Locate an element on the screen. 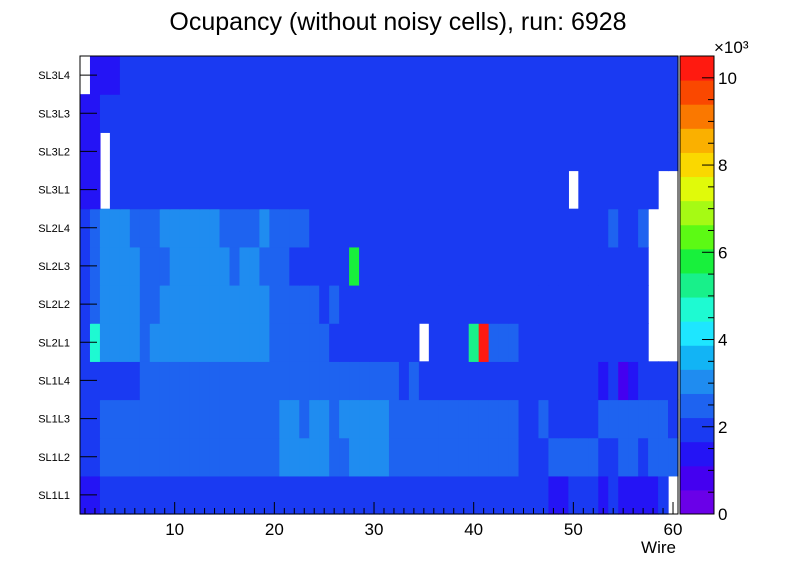 Image resolution: width=796 pixels, height=572 pixels. y-tick-label: SL1L2 is located at coordinates (54, 458).